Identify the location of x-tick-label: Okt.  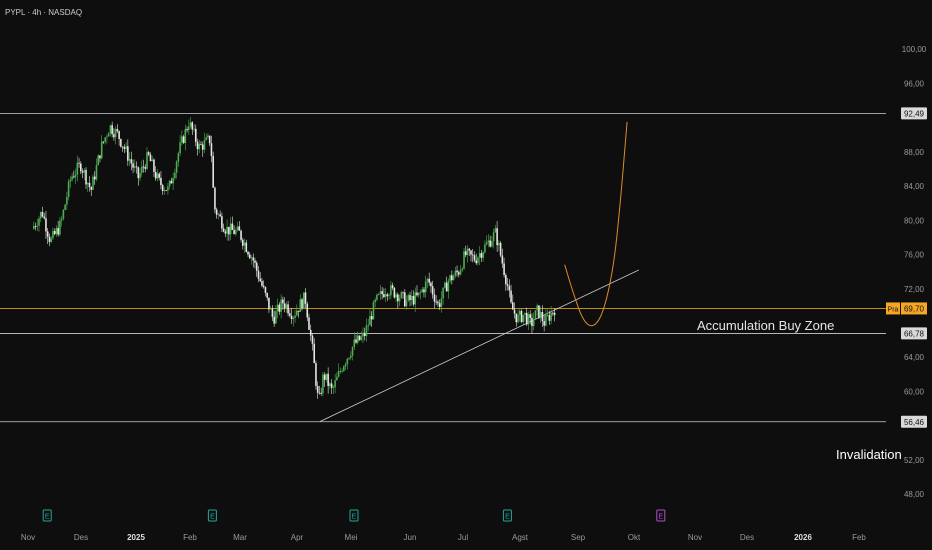
(634, 537).